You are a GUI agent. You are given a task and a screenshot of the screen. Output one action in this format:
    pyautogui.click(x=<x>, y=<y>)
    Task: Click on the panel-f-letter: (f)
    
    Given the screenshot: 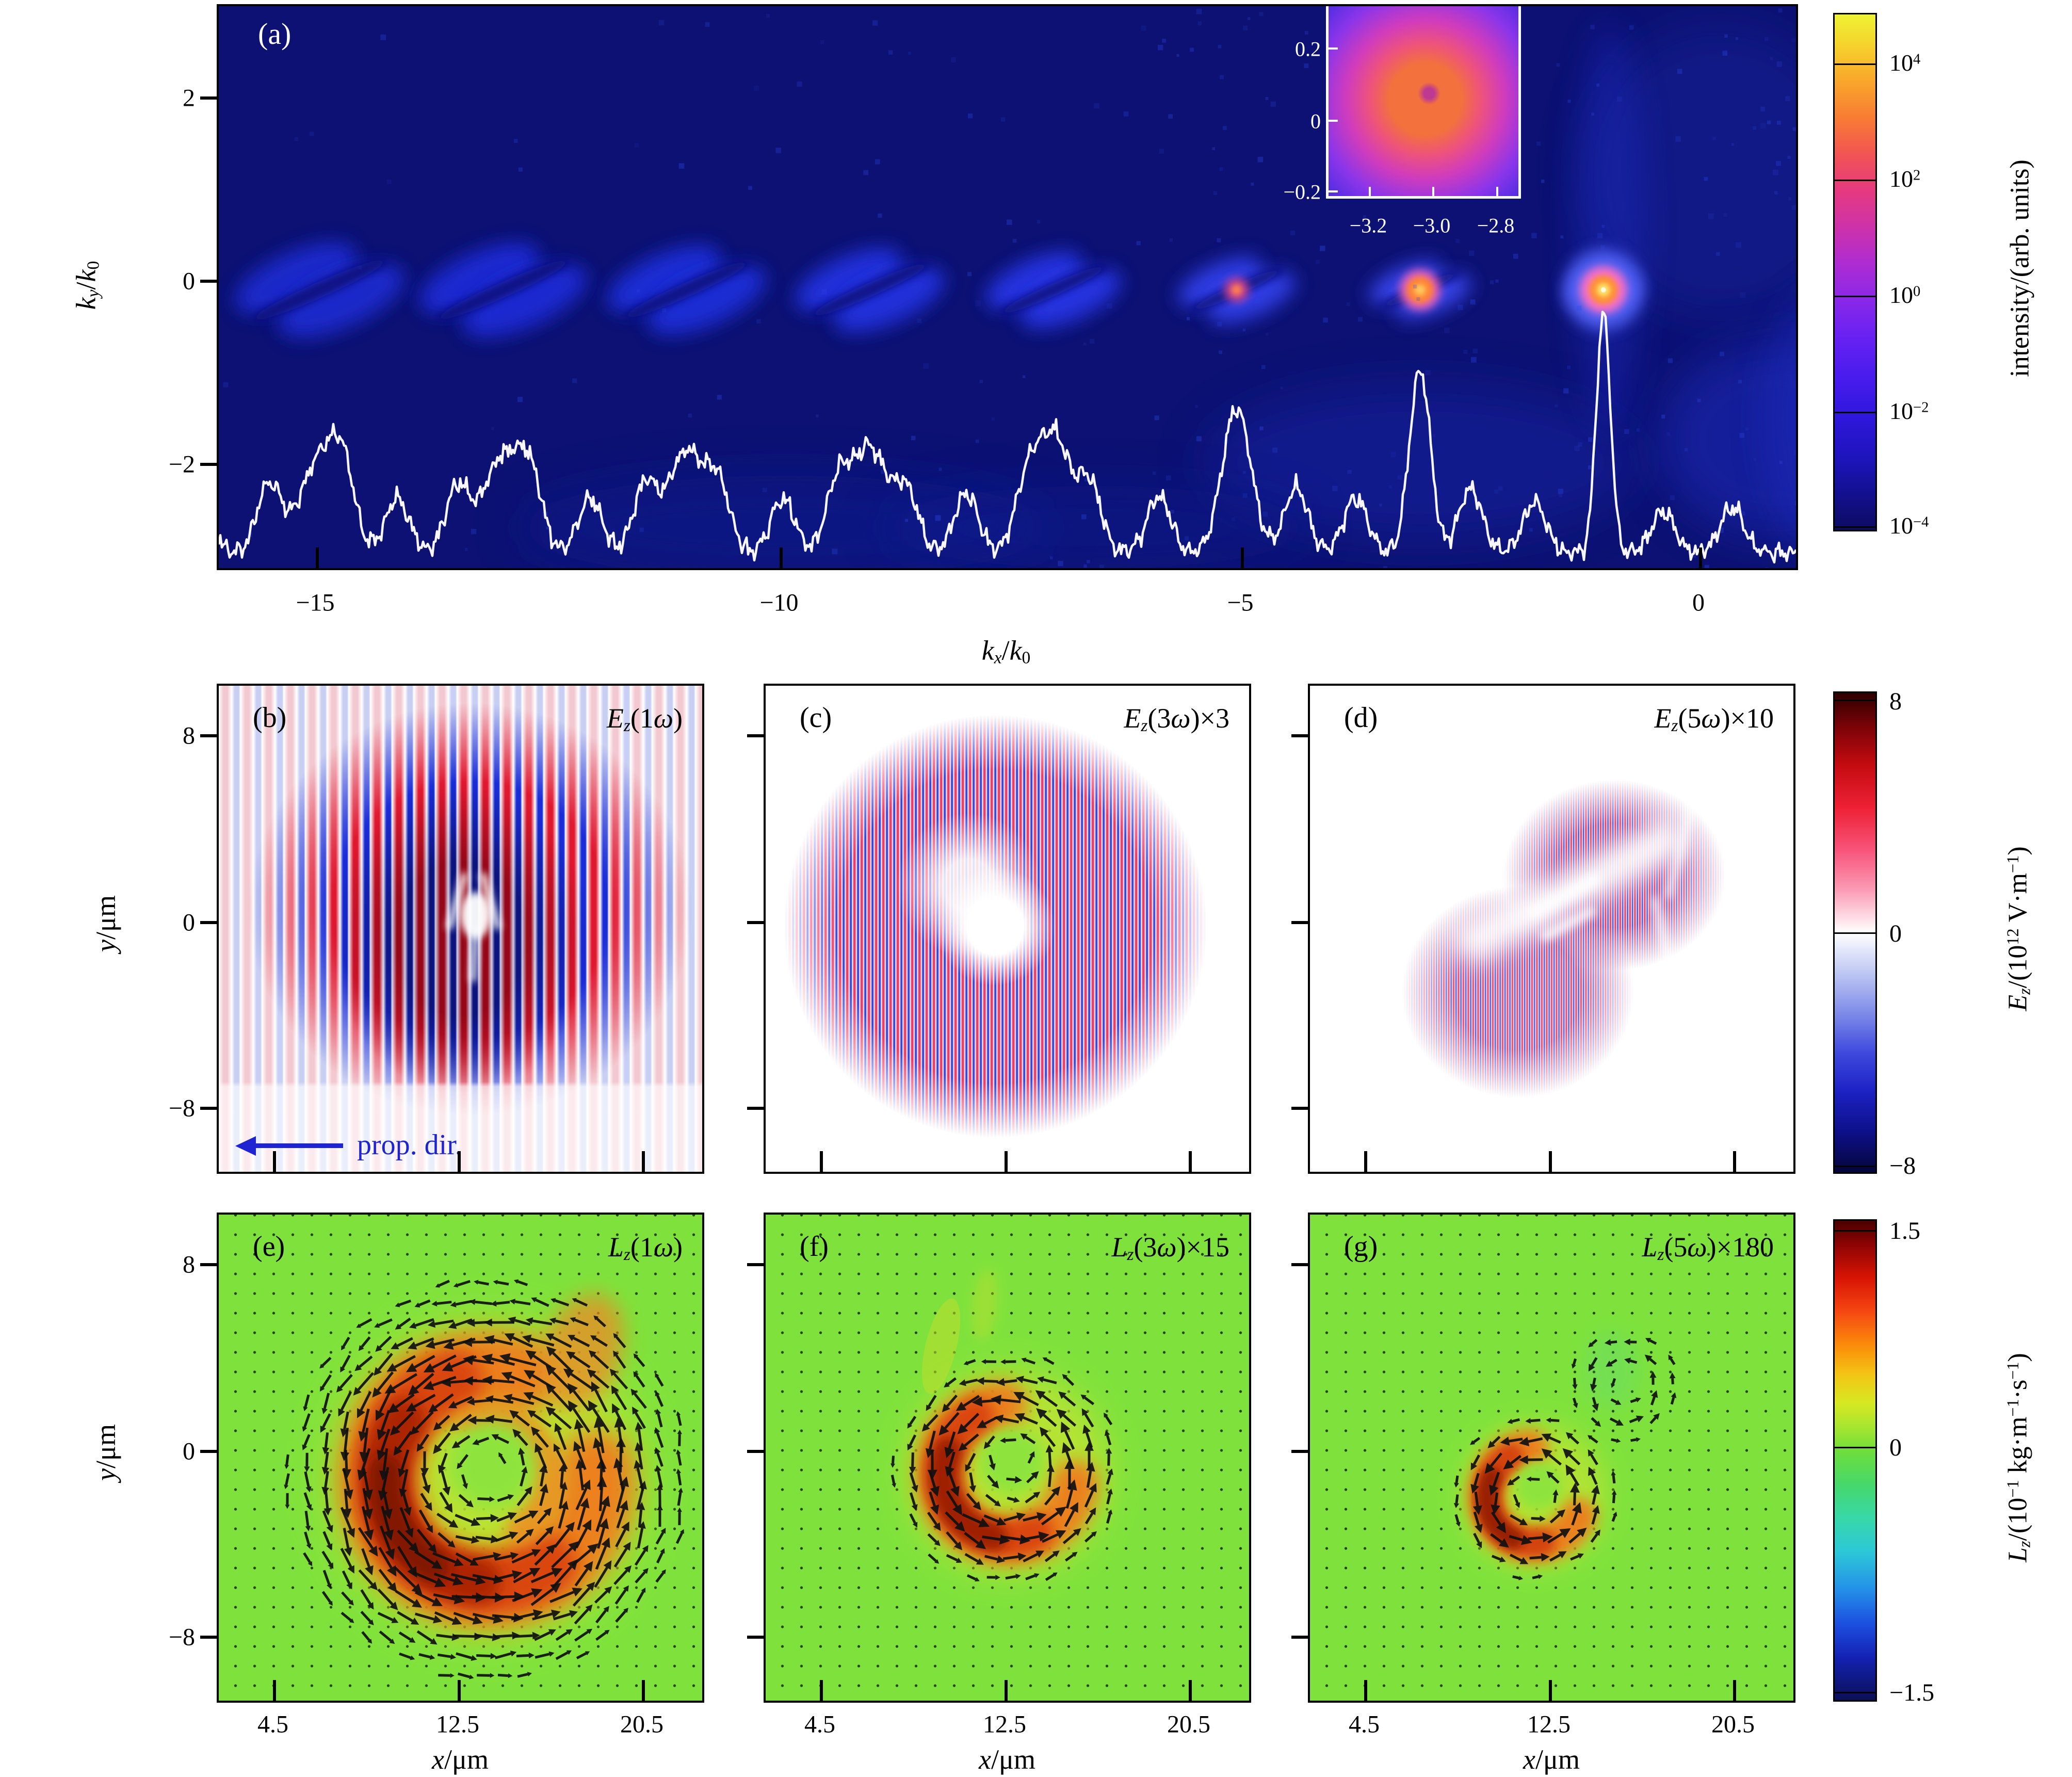 What is the action you would take?
    pyautogui.click(x=814, y=1247)
    